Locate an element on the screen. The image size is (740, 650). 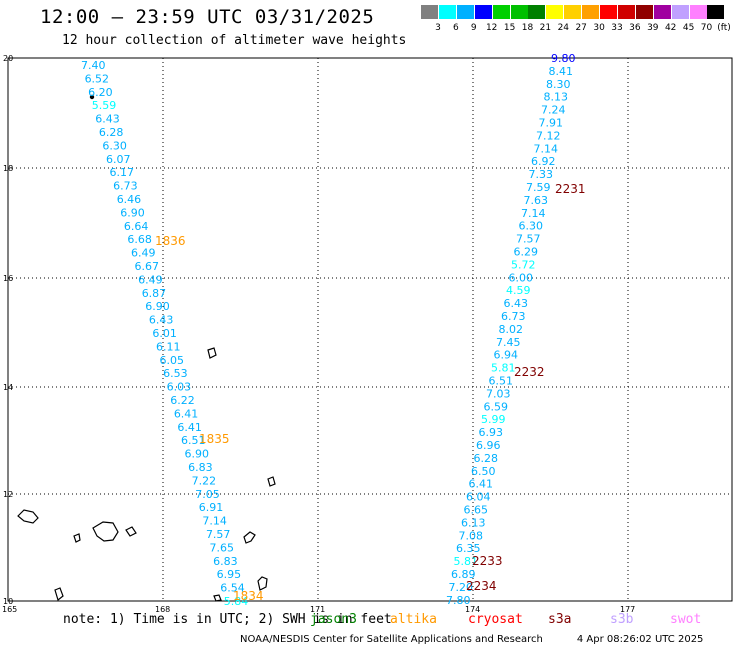
legend-label: 15 is located at coordinates (509, 28).